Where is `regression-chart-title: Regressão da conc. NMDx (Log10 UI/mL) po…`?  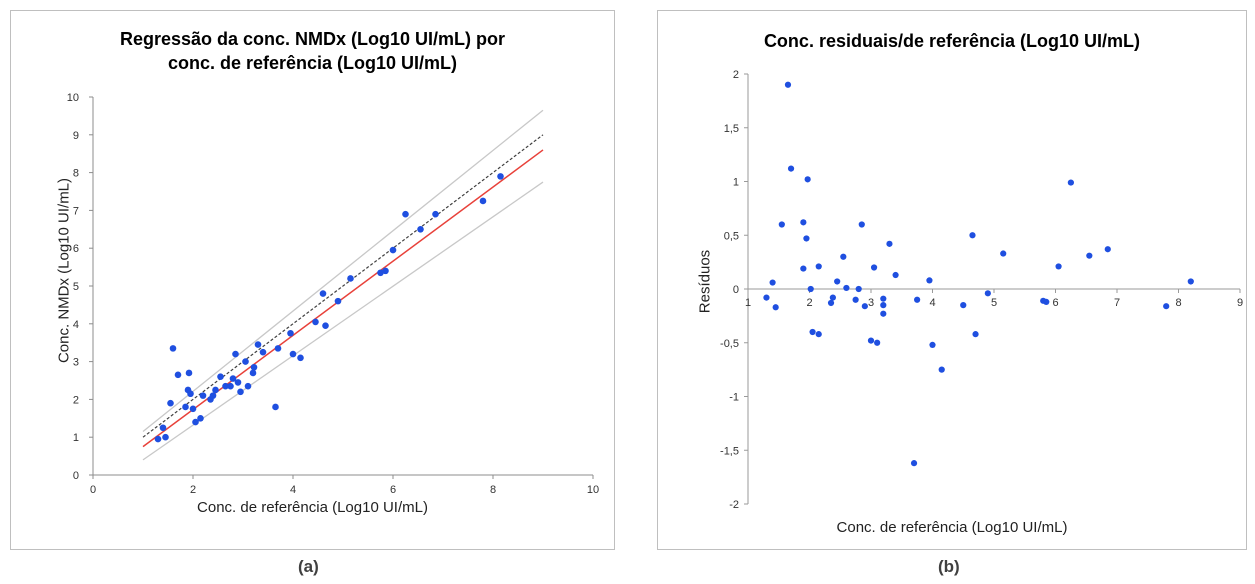 regression-chart-title: Regressão da conc. NMDx (Log10 UI/mL) po… is located at coordinates (312, 51).